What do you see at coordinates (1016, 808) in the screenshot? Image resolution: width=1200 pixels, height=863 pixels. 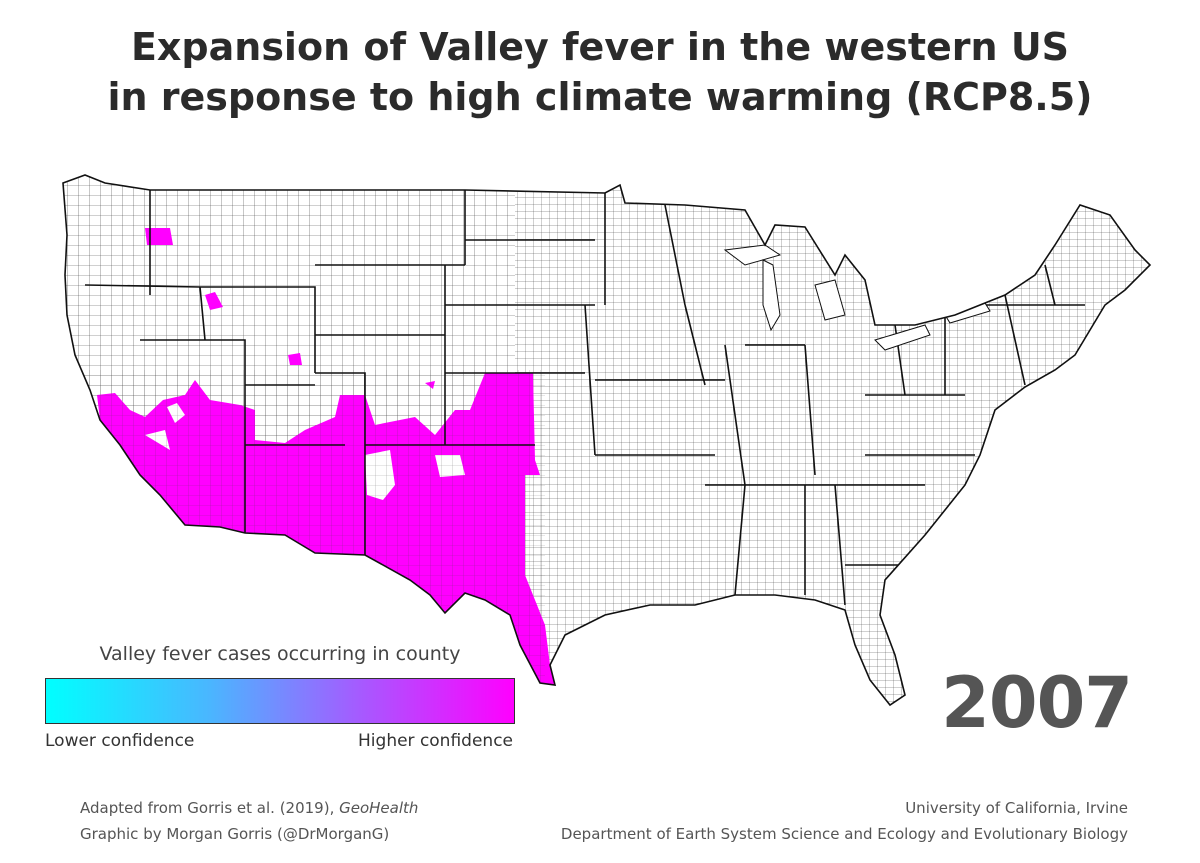 I see `institution: University of California, Irvine` at bounding box center [1016, 808].